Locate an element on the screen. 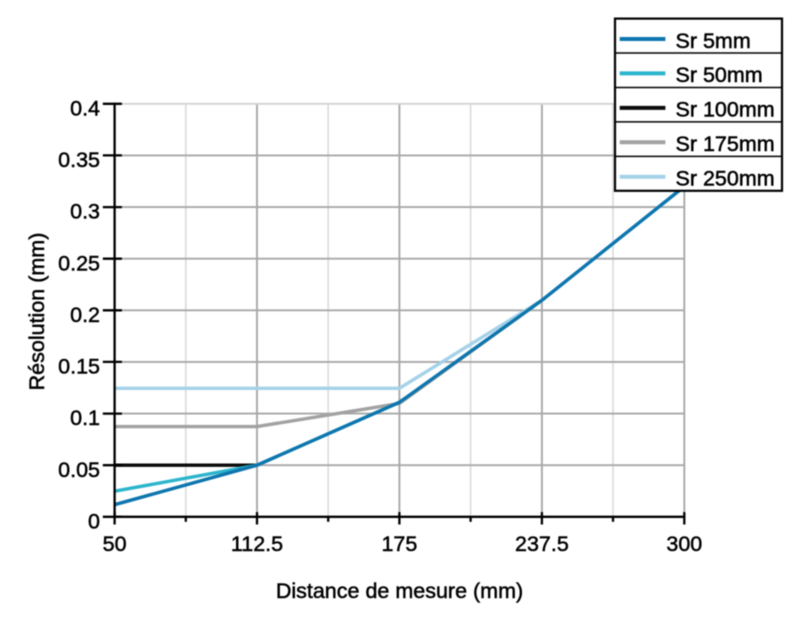  svg-text: 0.05 is located at coordinates (79, 470).